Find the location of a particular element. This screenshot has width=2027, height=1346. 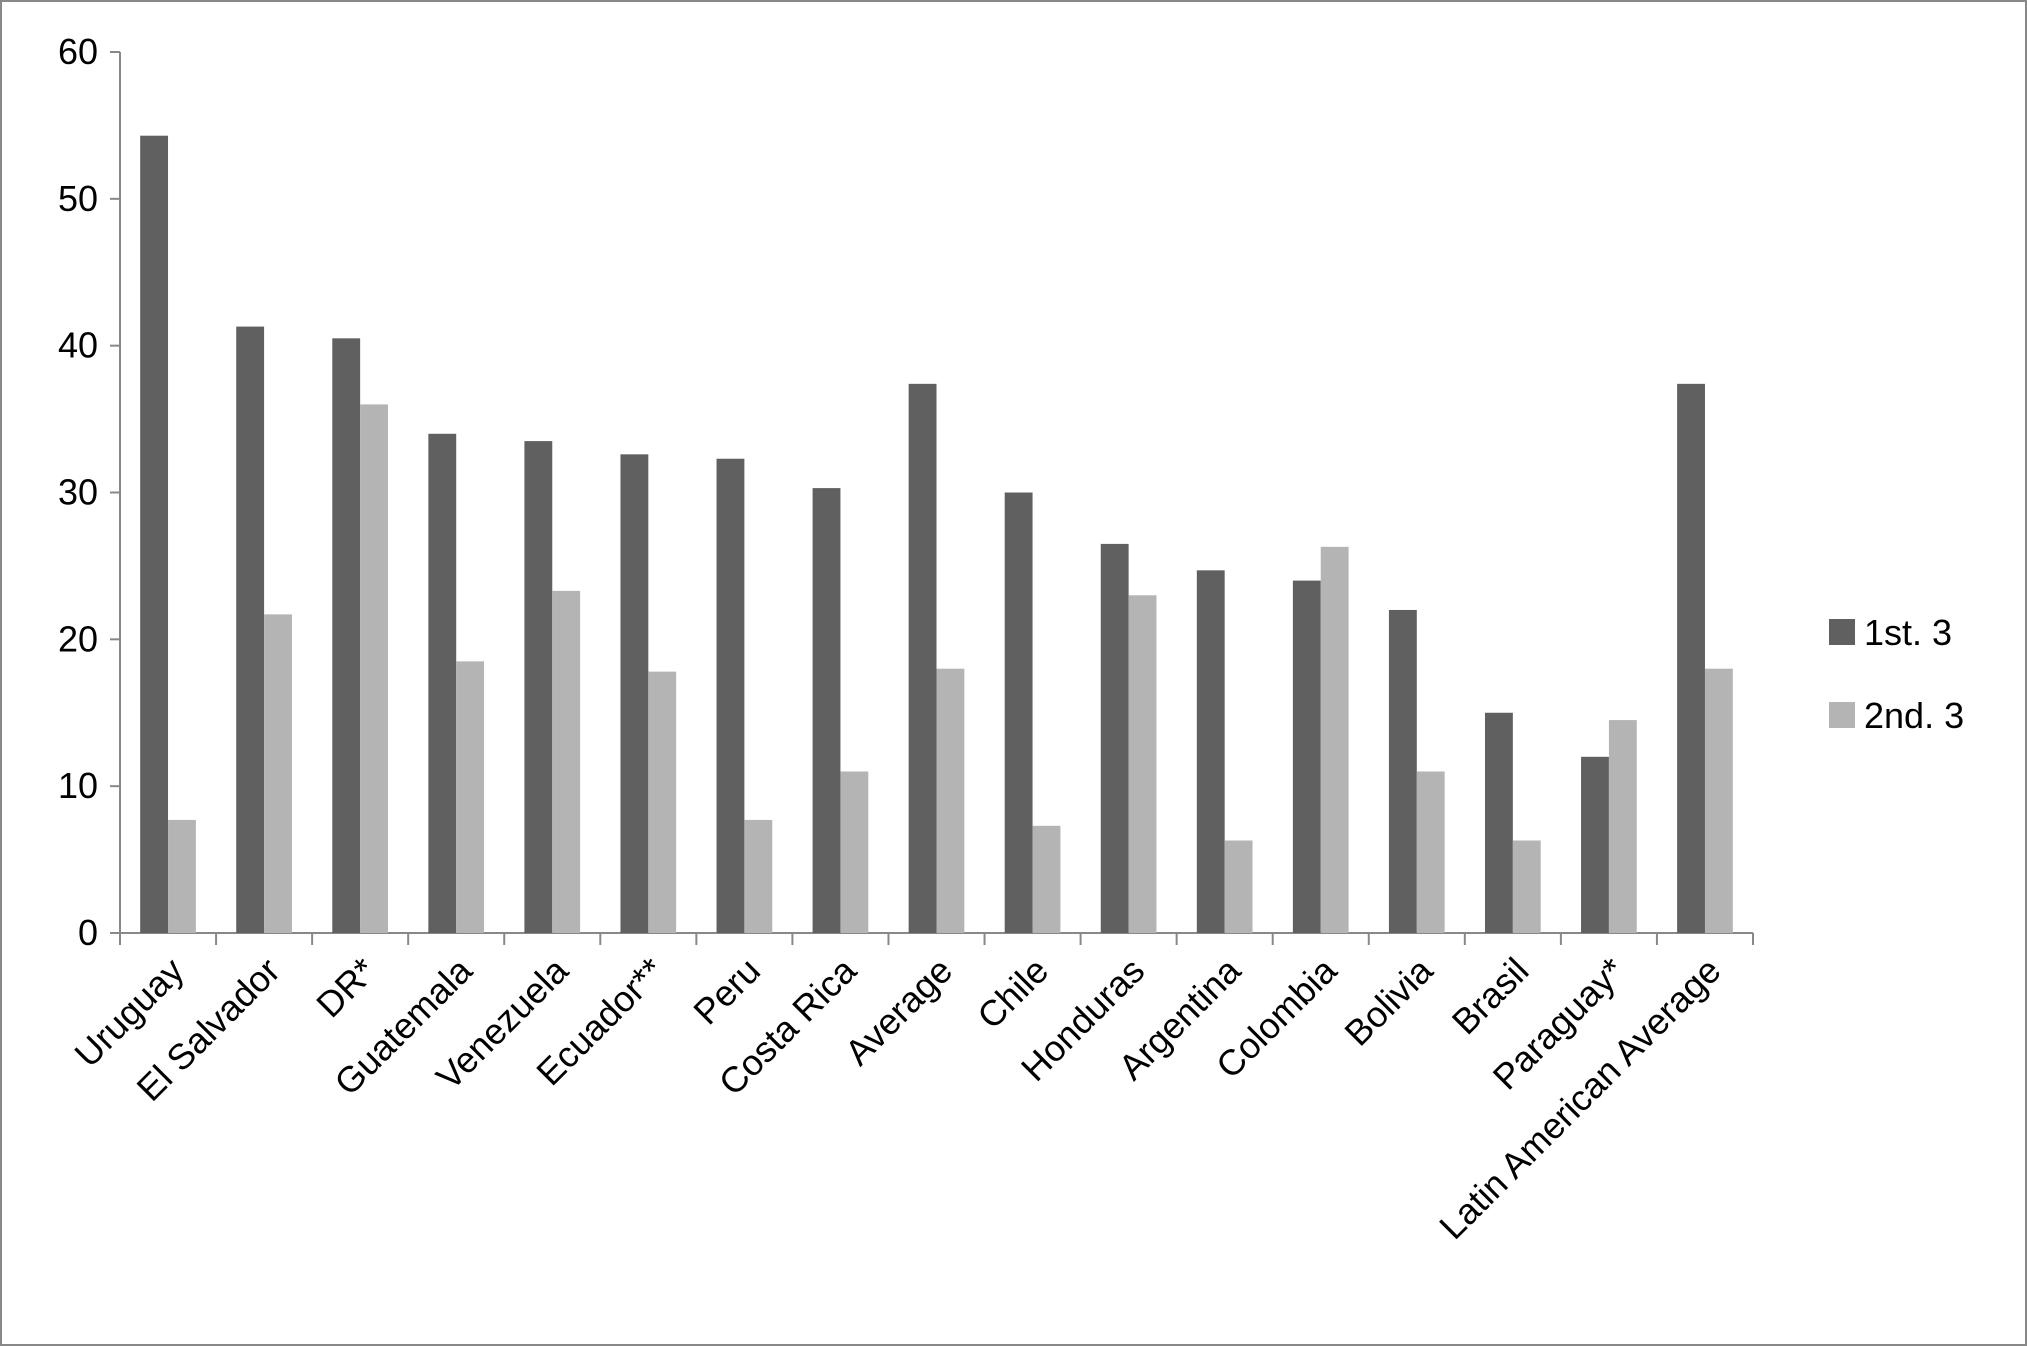

y-tick-label: 30 is located at coordinates (78, 492).